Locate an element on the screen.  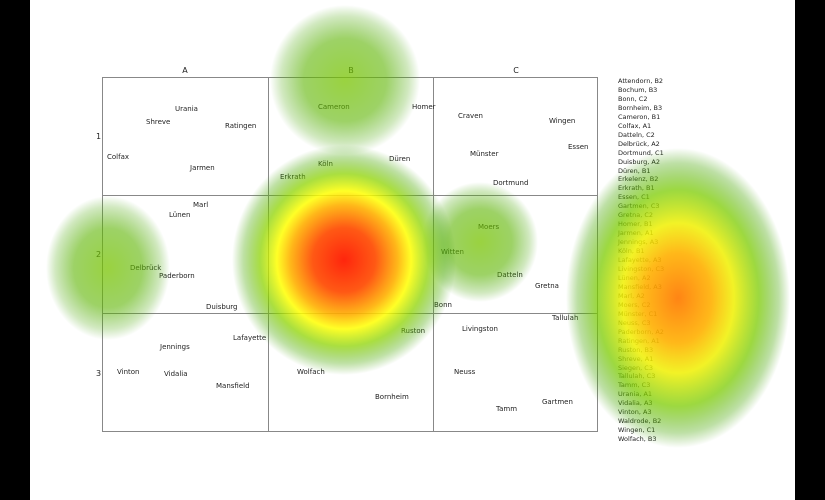
city-label: Livingston is located at coordinates (480, 329).